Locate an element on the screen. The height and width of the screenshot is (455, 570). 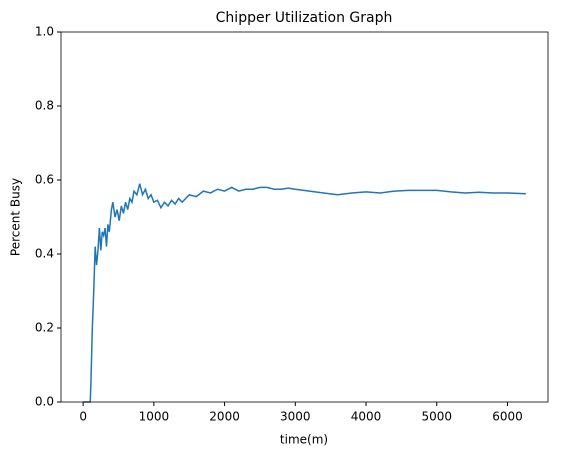
y-tick-label: 1.0 is located at coordinates (44, 32).